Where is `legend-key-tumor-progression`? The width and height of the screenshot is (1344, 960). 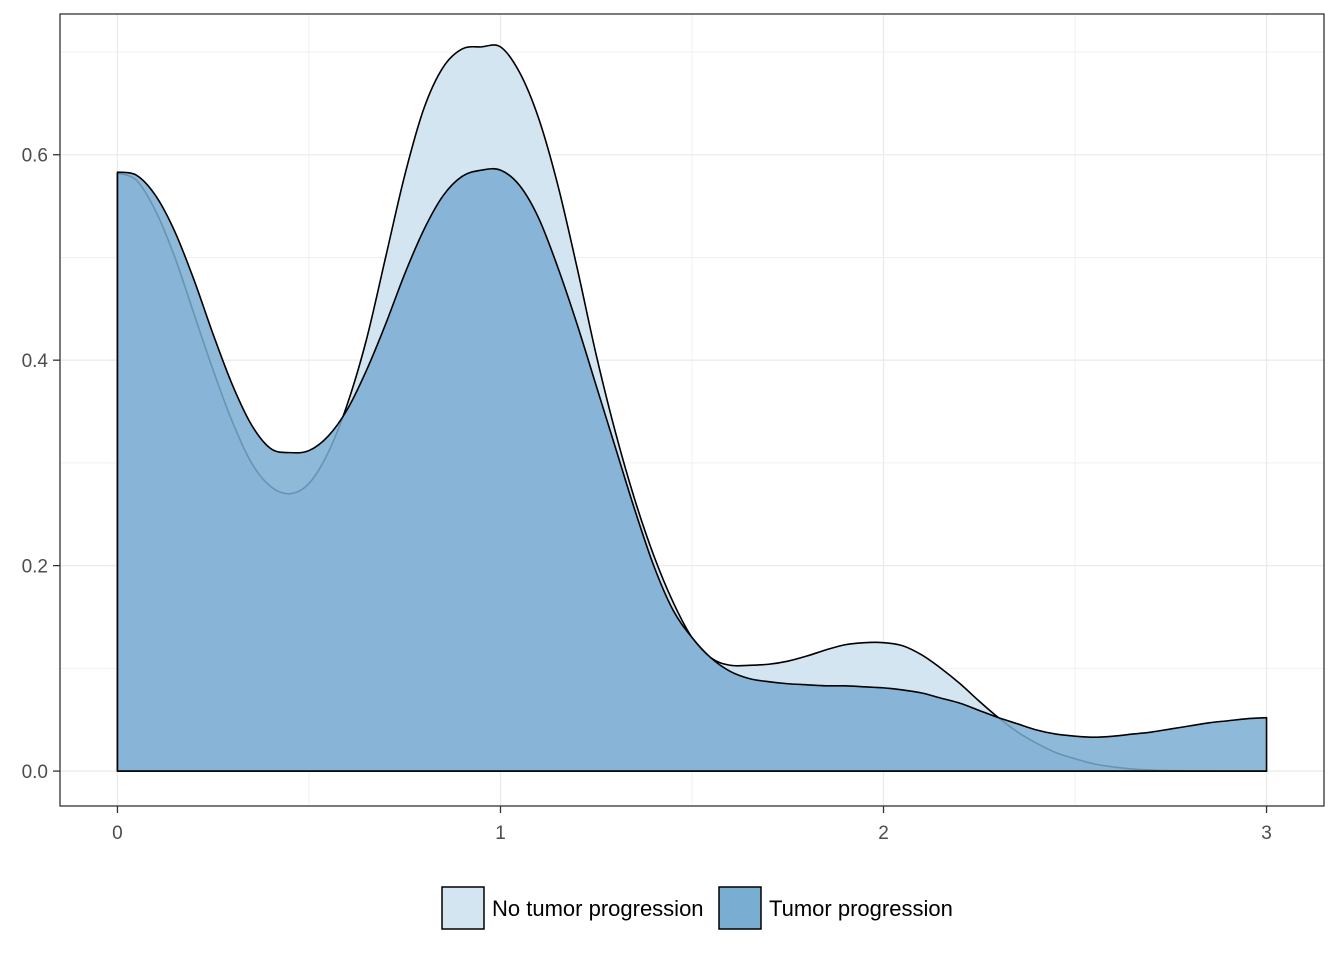 legend-key-tumor-progression is located at coordinates (740, 908).